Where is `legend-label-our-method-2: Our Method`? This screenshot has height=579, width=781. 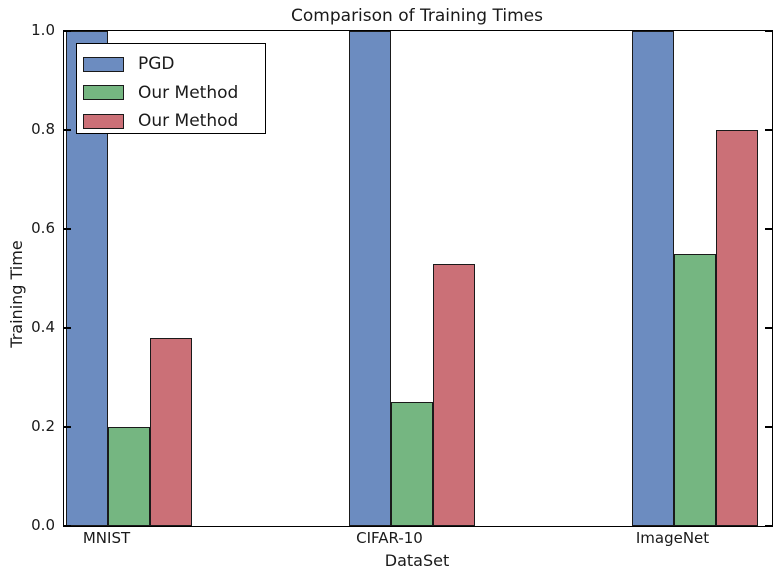 legend-label-our-method-2: Our Method is located at coordinates (188, 121).